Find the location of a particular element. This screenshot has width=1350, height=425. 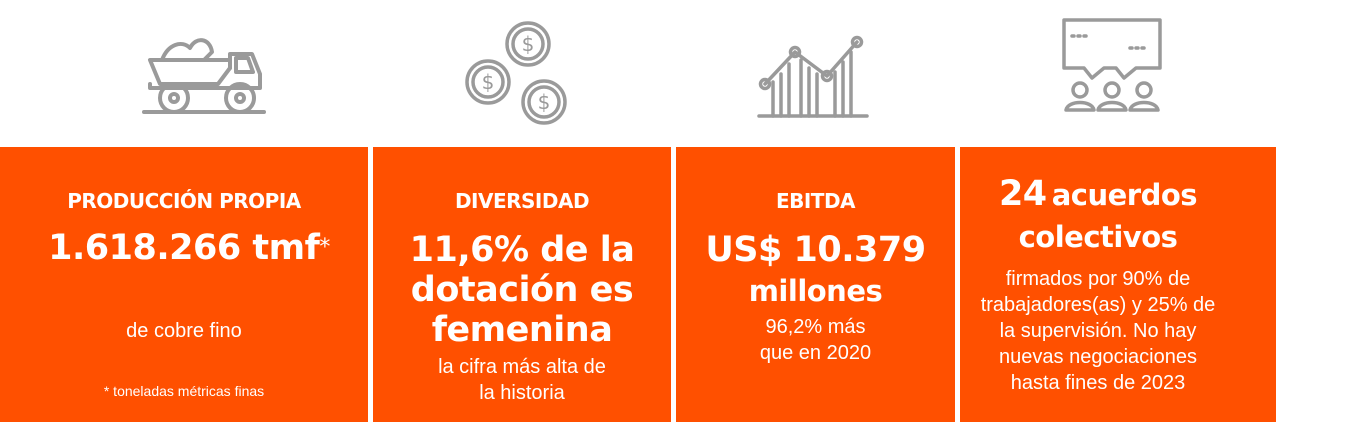

production-heading: PRODUCCIÓN PROPIA is located at coordinates (184, 201).